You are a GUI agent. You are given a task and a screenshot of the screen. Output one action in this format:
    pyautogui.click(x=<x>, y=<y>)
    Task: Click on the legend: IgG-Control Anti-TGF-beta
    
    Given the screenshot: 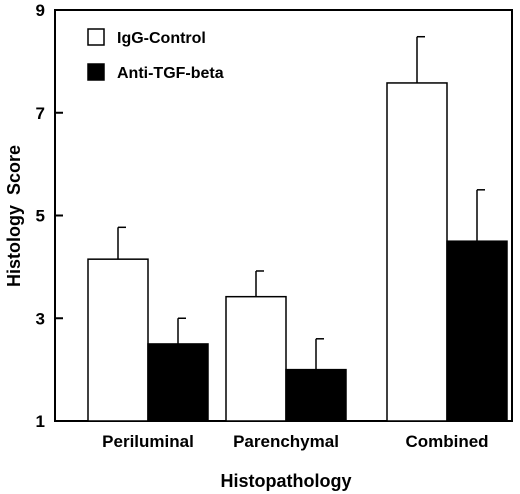 What is the action you would take?
    pyautogui.click(x=155, y=55)
    